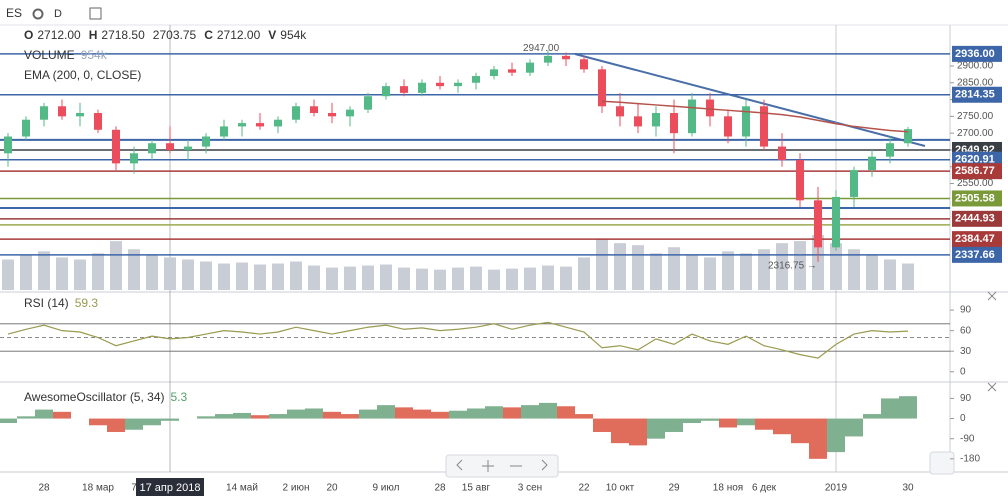  I want to click on trend-line, so click(750, 100).